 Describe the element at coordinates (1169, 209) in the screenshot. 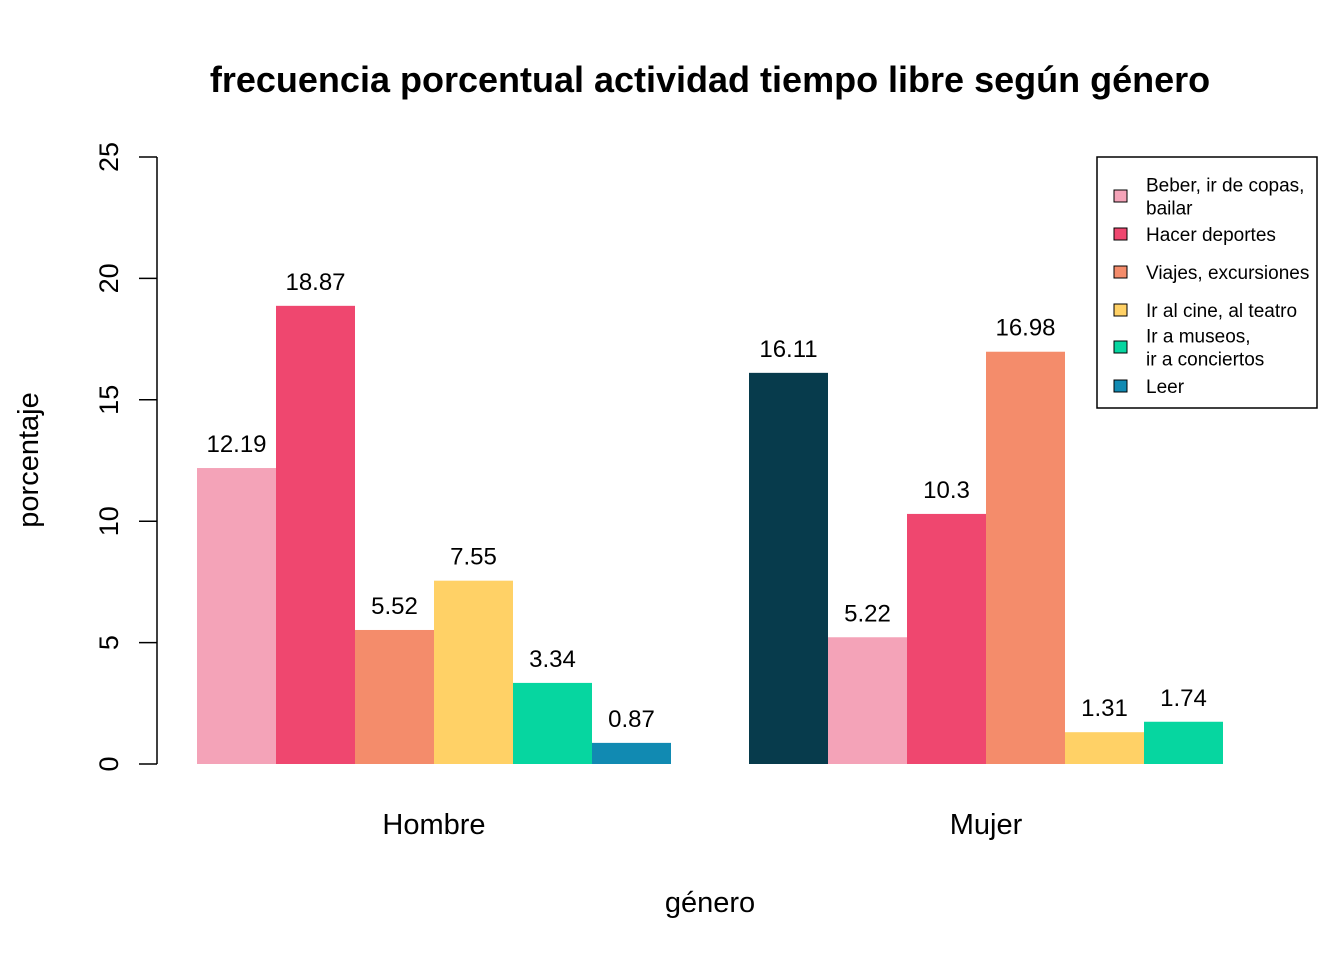

I see `legend-label: bailar` at that location.